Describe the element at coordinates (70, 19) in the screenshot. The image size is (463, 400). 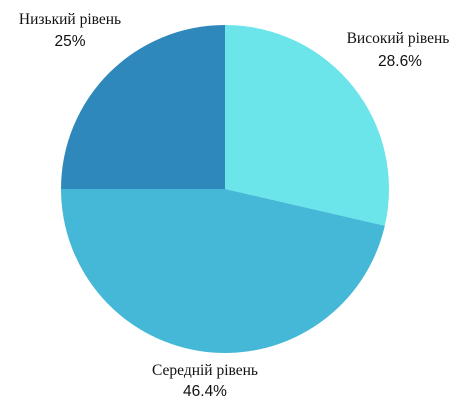
I see `slice-label-low: Низький рівень` at that location.